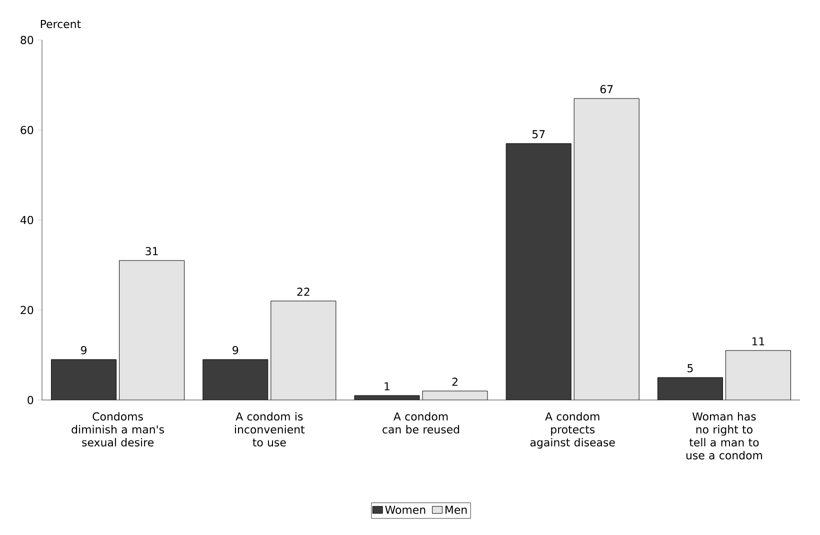 Image resolution: width=820 pixels, height=535 pixels. What do you see at coordinates (60, 24) in the screenshot?
I see `y-axis-title: Percent` at bounding box center [60, 24].